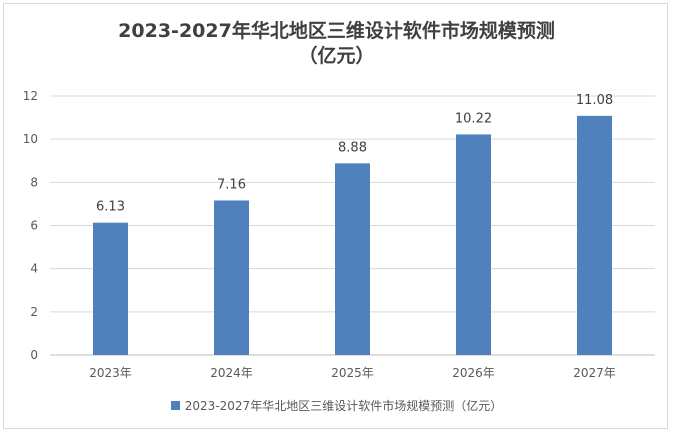  What do you see at coordinates (336, 31) in the screenshot?
I see `chart-title: 2023-2027年华北地区三维设计软件市场规模预测` at bounding box center [336, 31].